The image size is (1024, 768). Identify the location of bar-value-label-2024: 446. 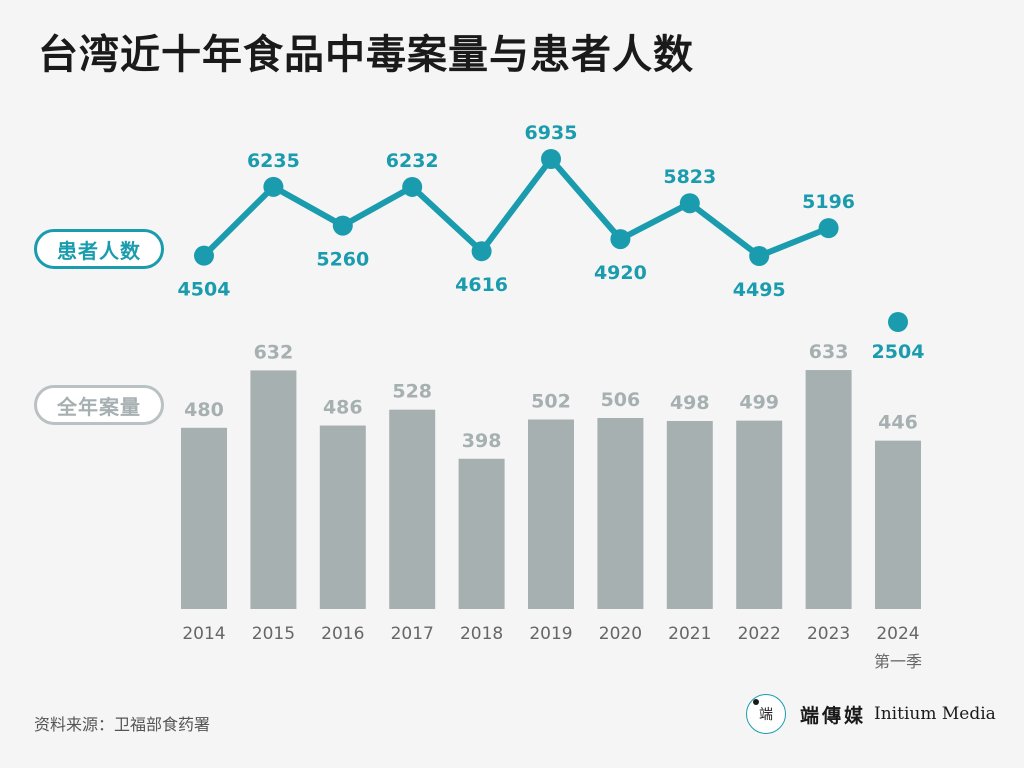
(898, 423).